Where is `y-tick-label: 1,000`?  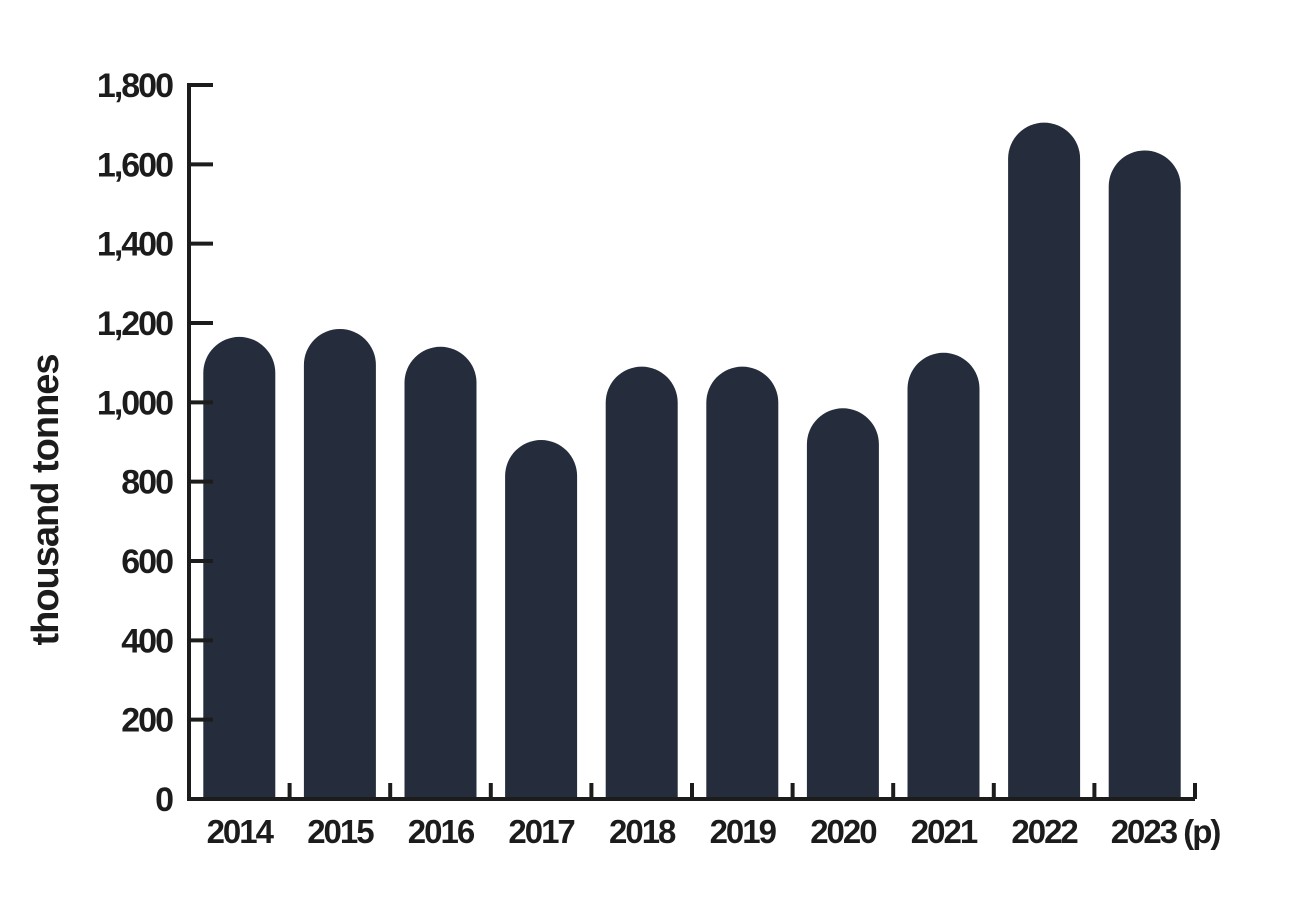
y-tick-label: 1,000 is located at coordinates (135, 403).